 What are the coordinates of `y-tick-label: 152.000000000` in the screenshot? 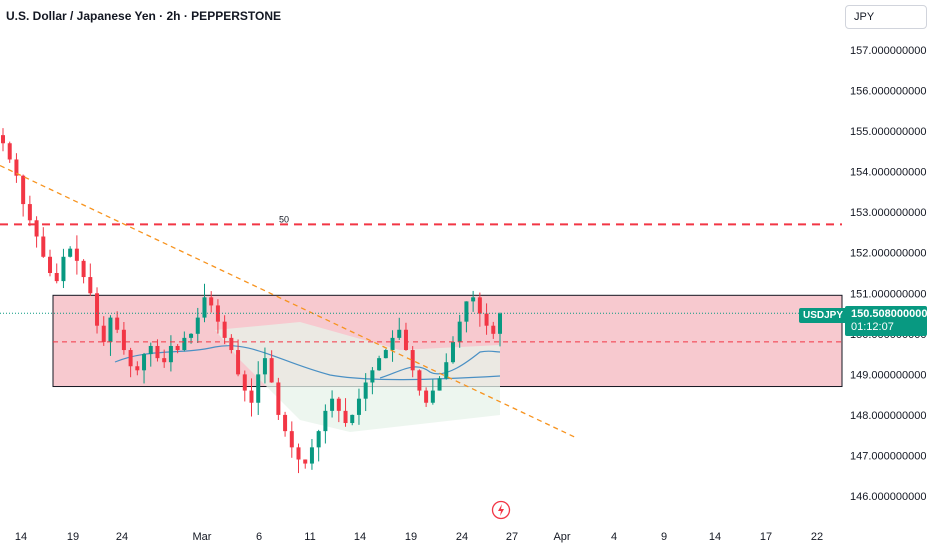 It's located at (888, 254).